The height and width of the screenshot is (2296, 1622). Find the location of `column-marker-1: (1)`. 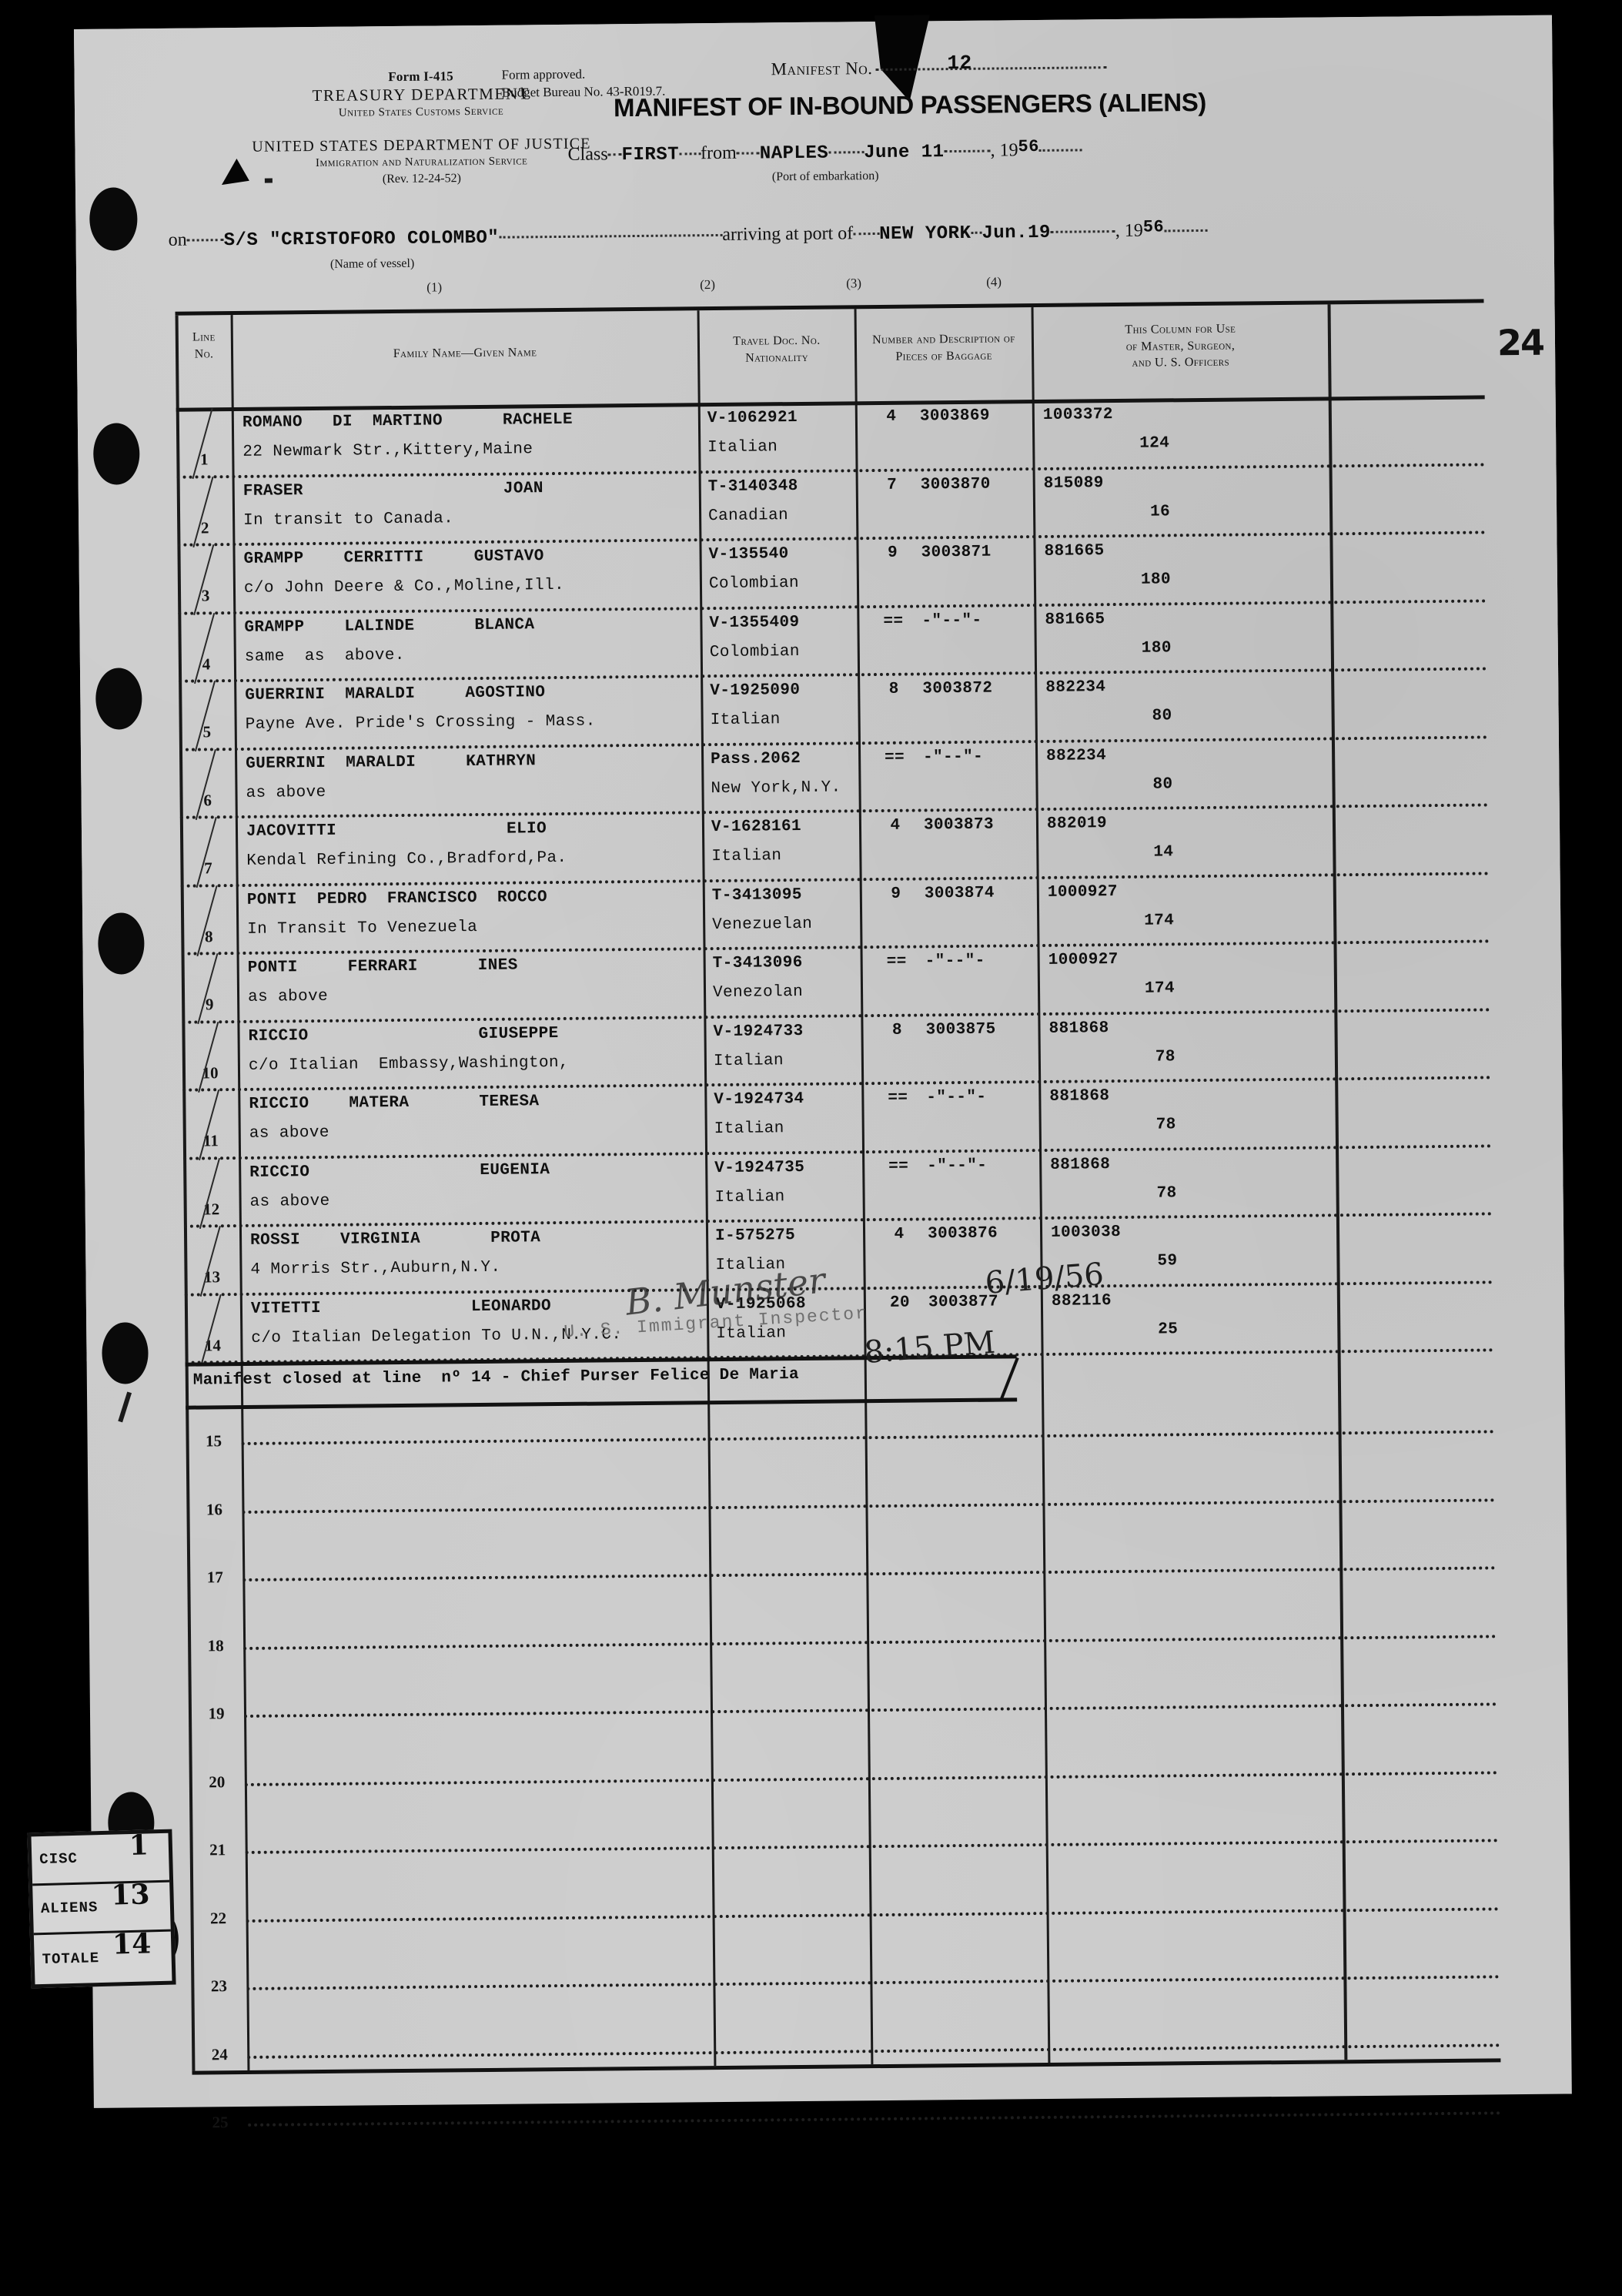

column-marker-1: (1) is located at coordinates (435, 287).